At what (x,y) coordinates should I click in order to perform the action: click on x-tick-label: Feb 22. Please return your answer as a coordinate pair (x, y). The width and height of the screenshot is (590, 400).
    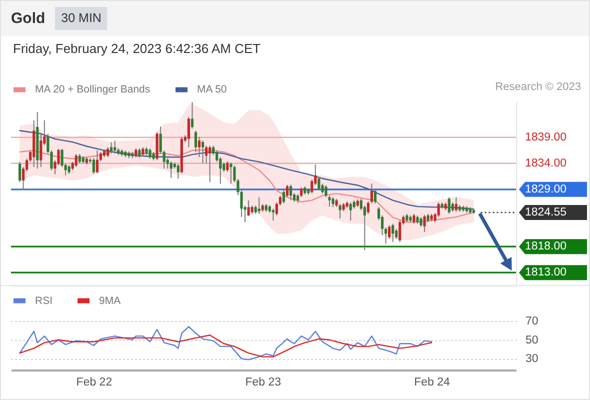
    Looking at the image, I should click on (94, 382).